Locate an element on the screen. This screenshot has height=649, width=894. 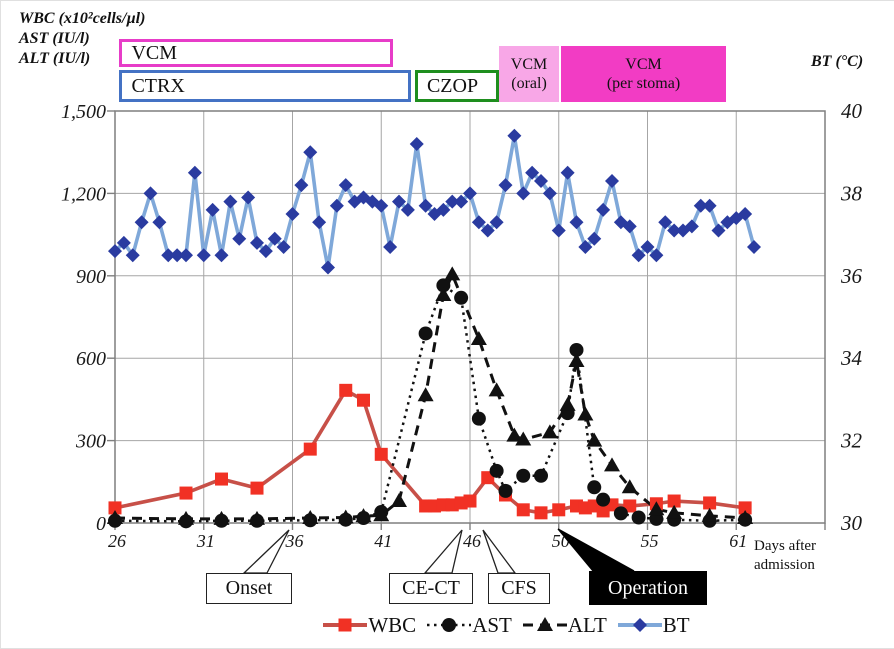
y-right-tick: 30 is located at coordinates (851, 523).